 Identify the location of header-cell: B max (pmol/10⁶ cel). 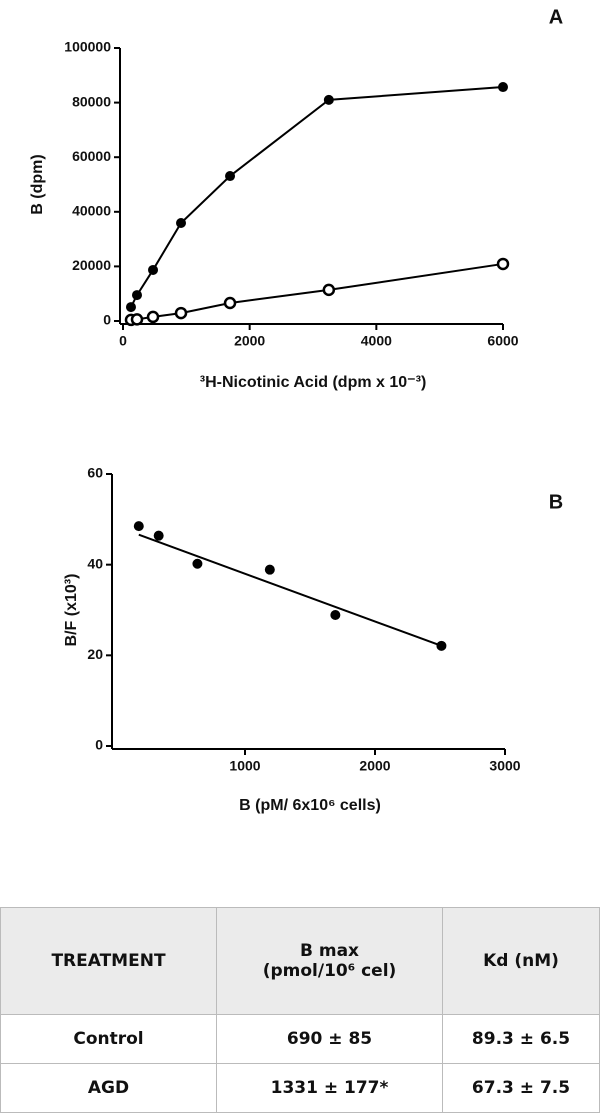
(329, 961).